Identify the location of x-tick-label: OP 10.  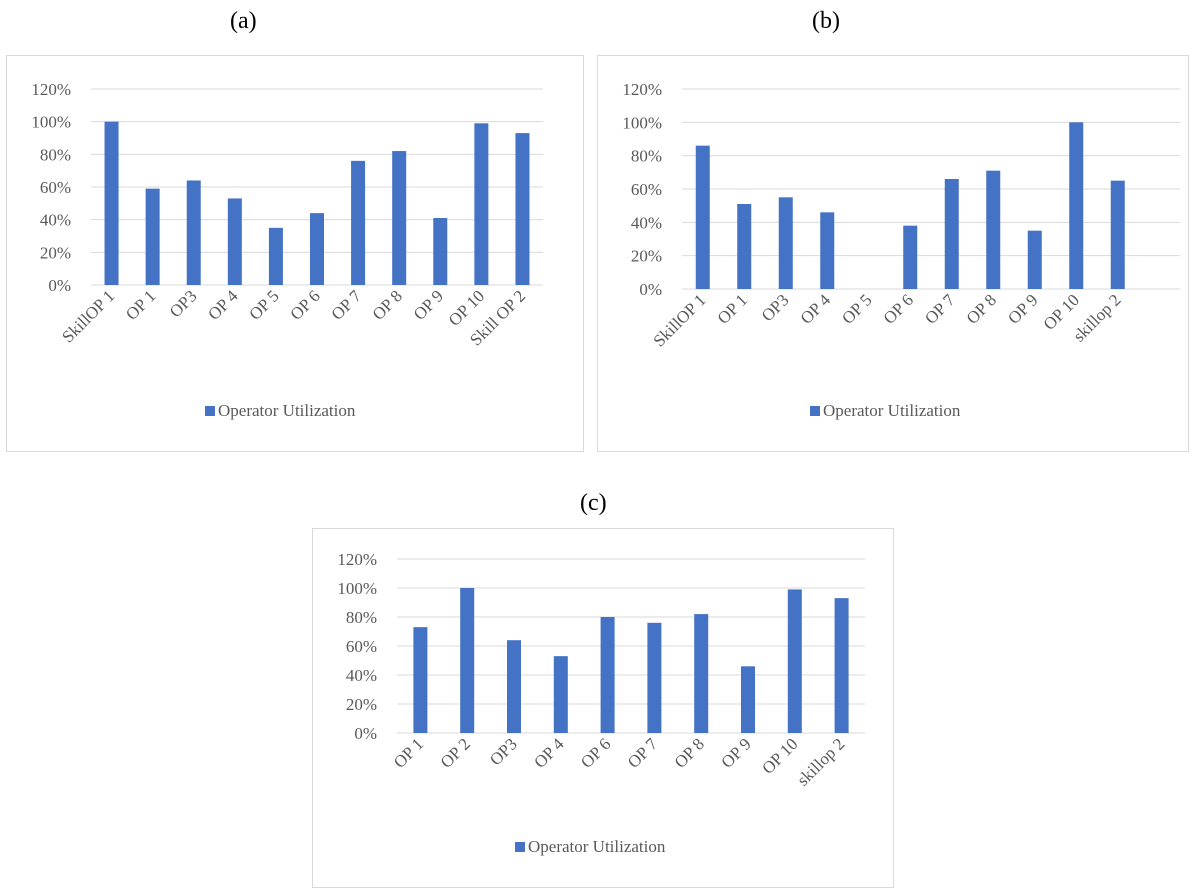
(779, 755).